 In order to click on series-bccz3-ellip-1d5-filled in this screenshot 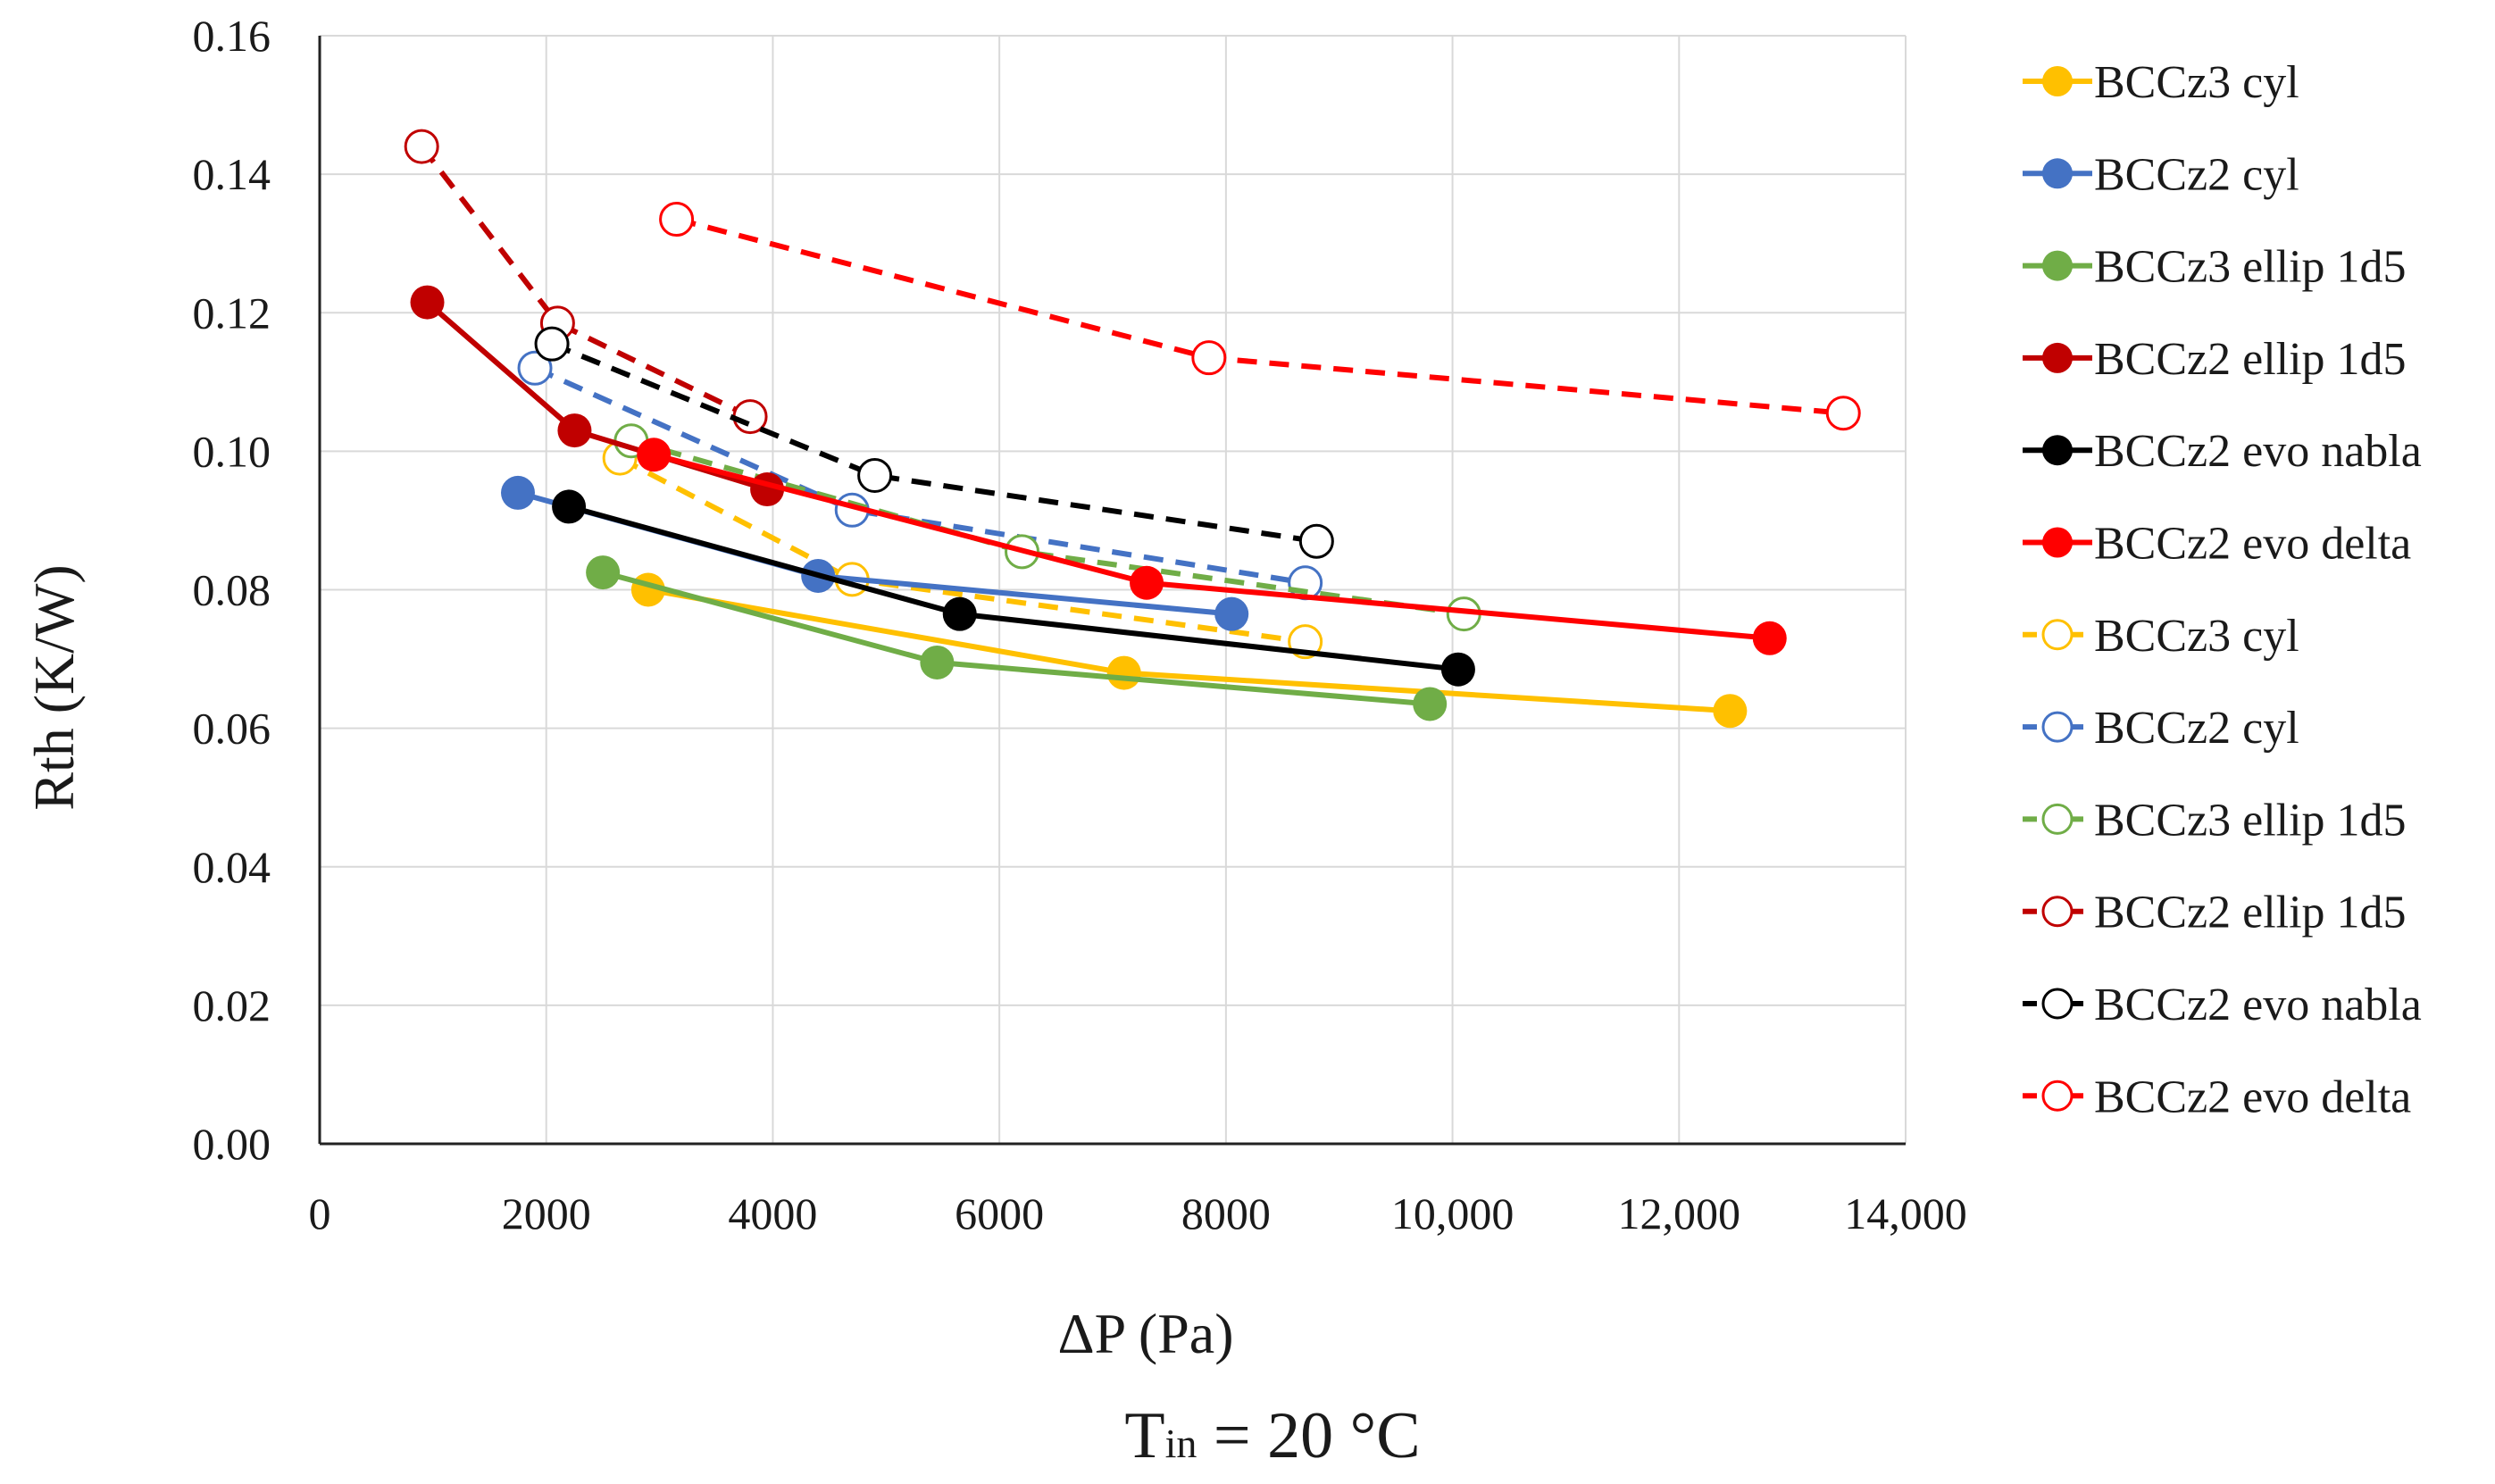, I will do `click(1017, 638)`.